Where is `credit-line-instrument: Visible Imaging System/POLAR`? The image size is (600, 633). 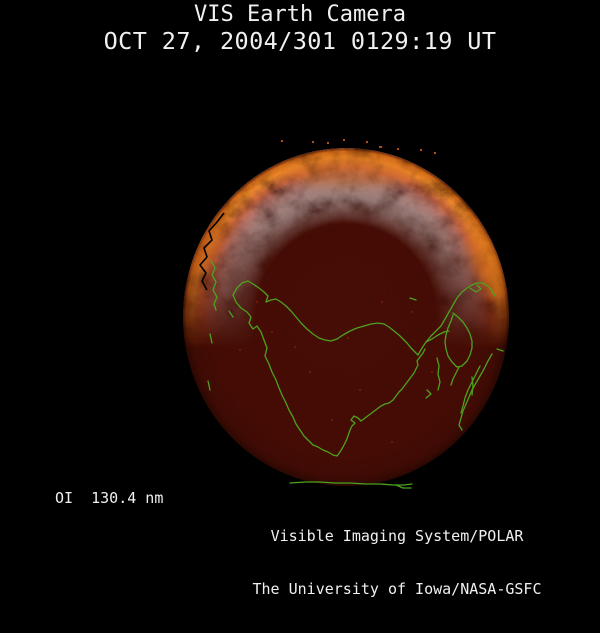
credit-line-instrument: Visible Imaging System/POLAR is located at coordinates (397, 536).